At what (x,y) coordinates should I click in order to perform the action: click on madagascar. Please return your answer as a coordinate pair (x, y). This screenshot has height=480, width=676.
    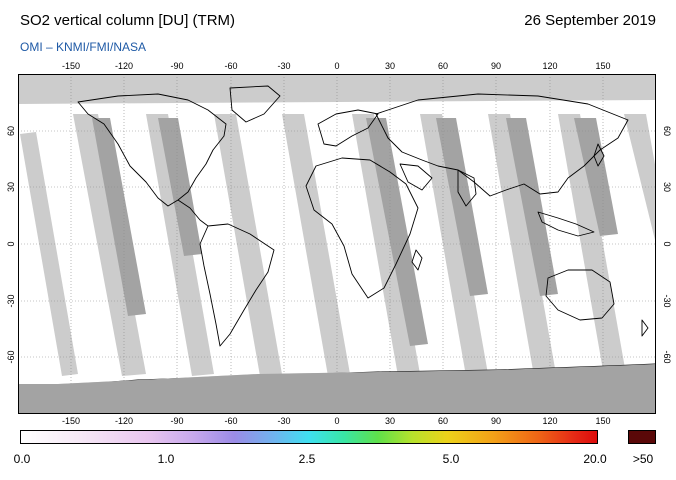
    Looking at the image, I should click on (417, 260).